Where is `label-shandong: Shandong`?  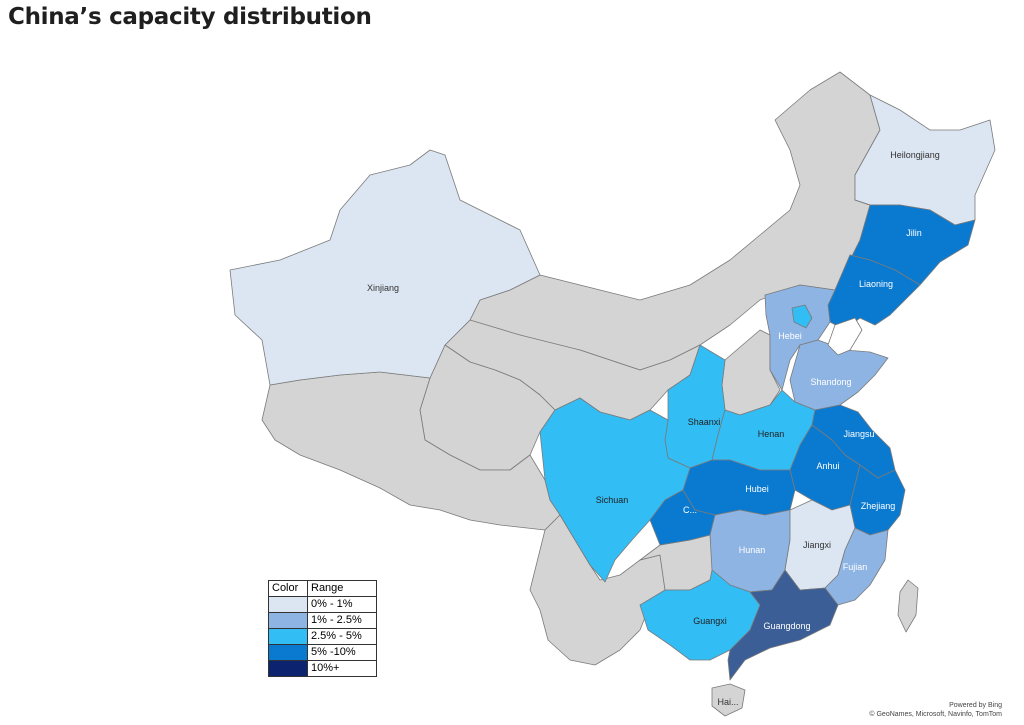 label-shandong: Shandong is located at coordinates (830, 382).